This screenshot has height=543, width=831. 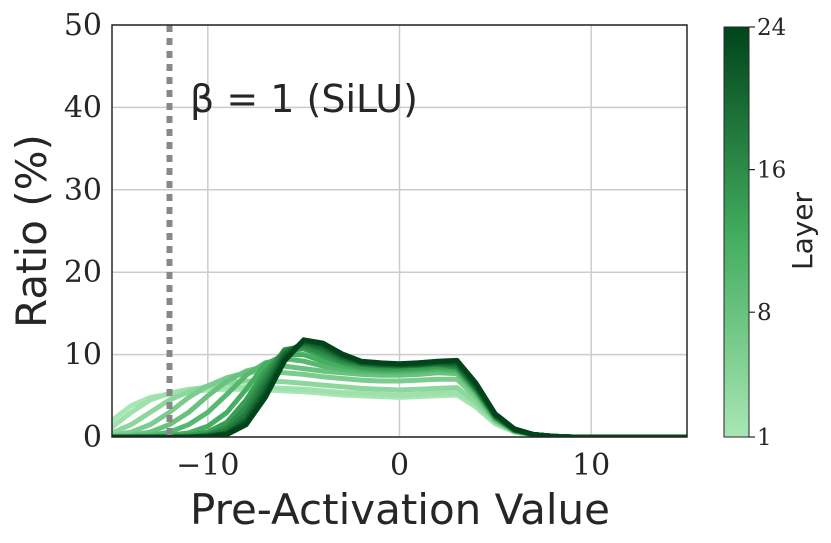 I want to click on y-tick-label: 10, so click(x=83, y=355).